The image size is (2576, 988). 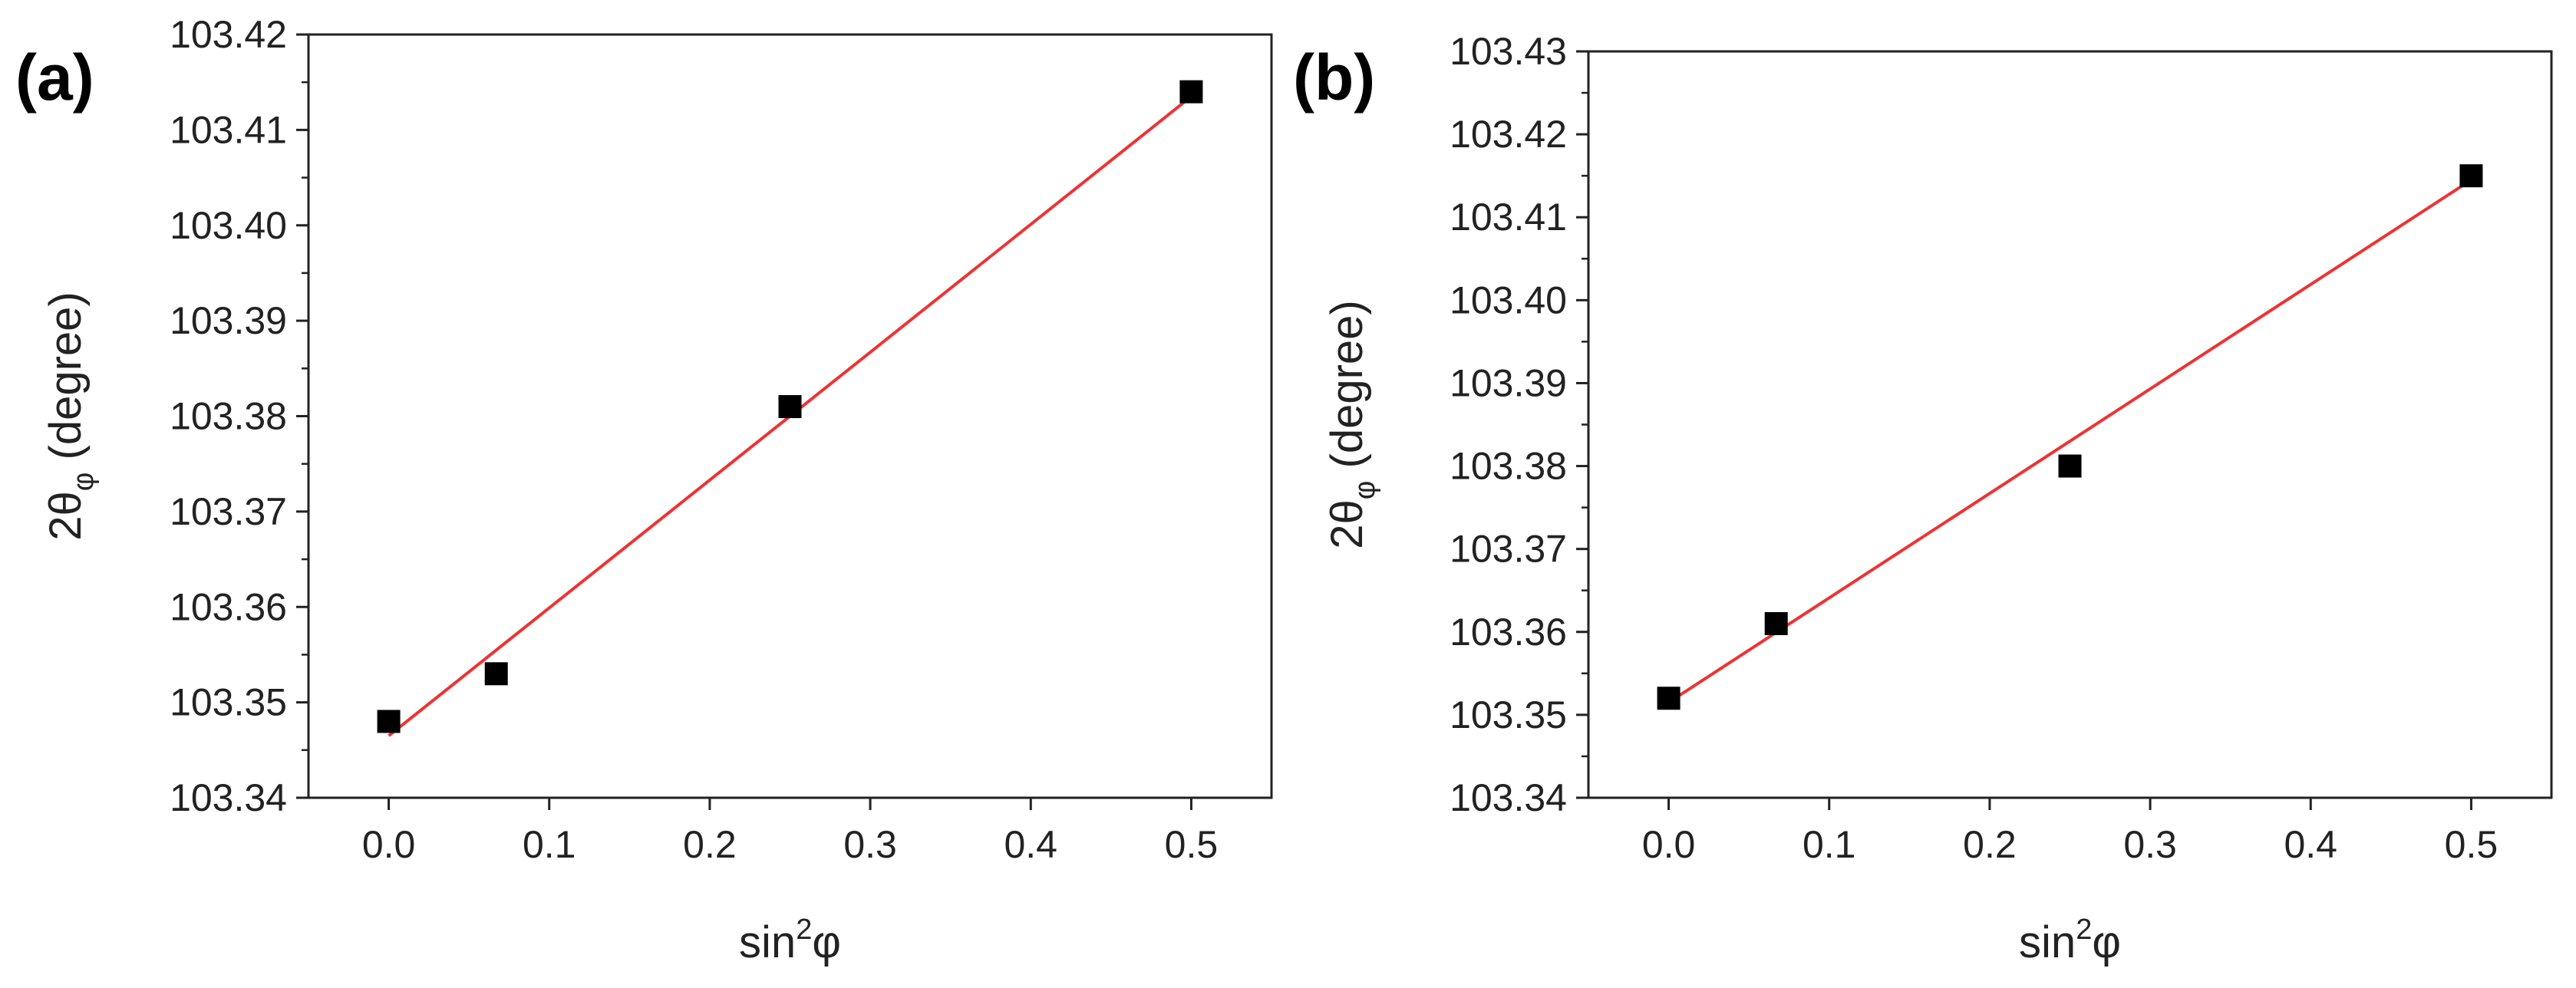 What do you see at coordinates (1508, 217) in the screenshot?
I see `panel-b-ytick-label: 103.41` at bounding box center [1508, 217].